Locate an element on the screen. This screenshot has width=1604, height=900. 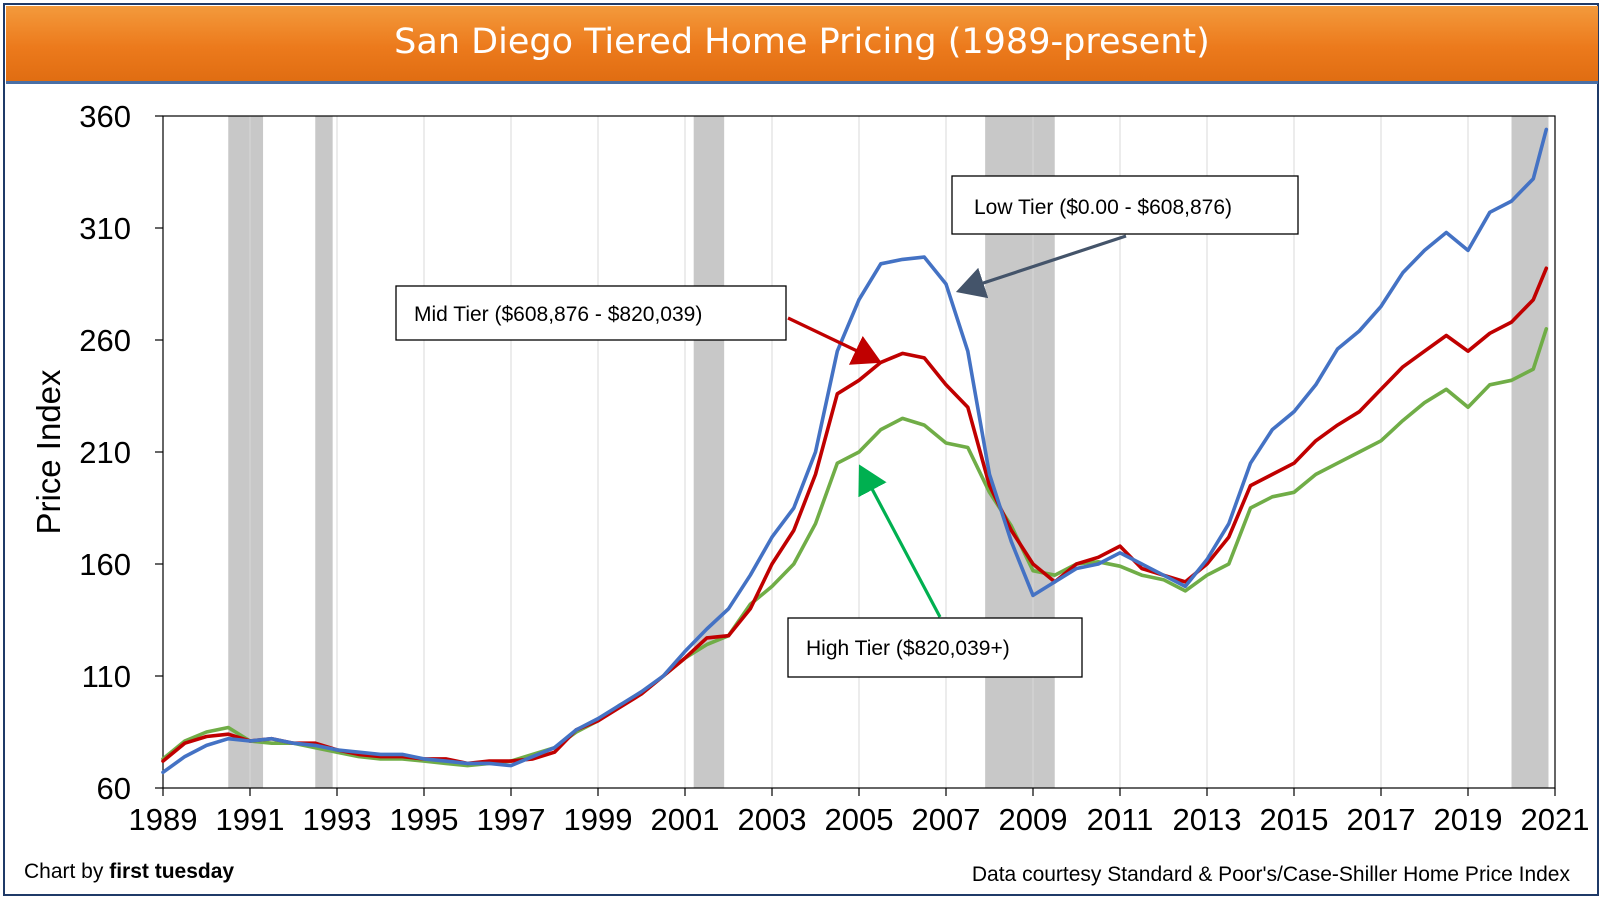
x-tick-label: 2011 is located at coordinates (1120, 819).